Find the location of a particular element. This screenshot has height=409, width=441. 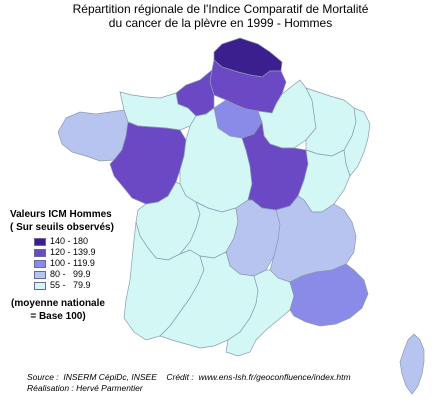

map-title-line2: du cancer de la plèvre en 1999 - Hommes is located at coordinates (220, 23).